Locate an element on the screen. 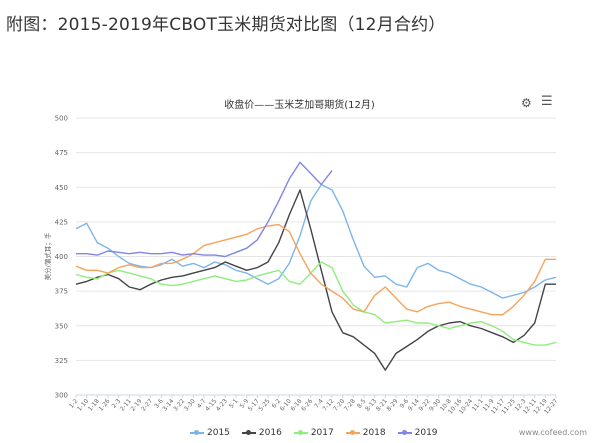 The height and width of the screenshot is (443, 599). legend-item-2018: 2018 is located at coordinates (365, 433).